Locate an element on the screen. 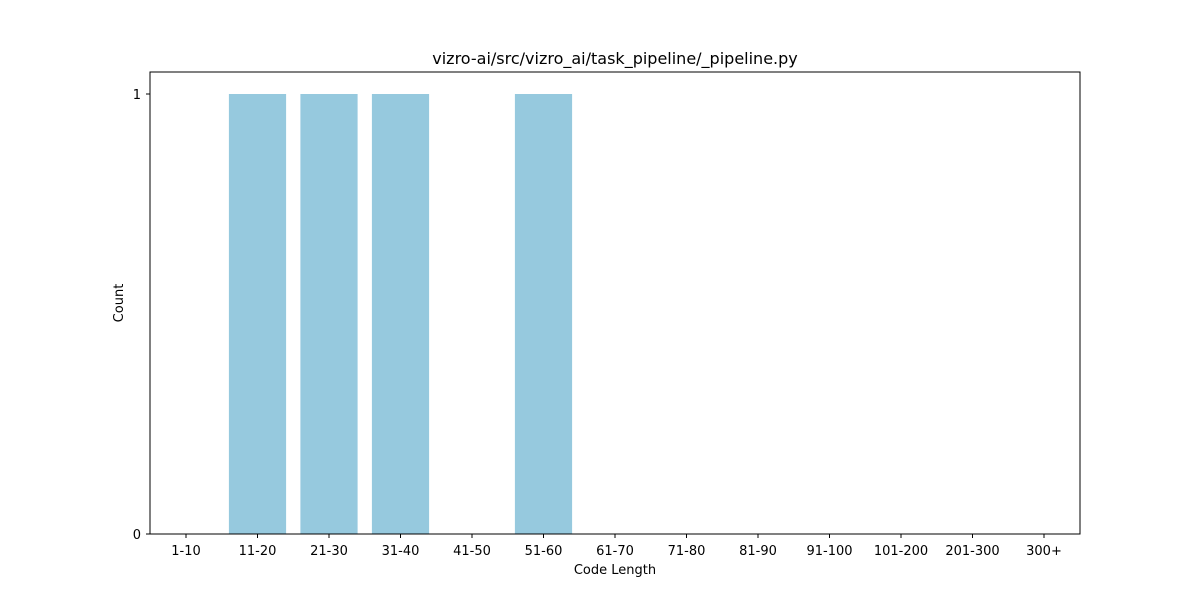  y-axis-label: Count is located at coordinates (119, 303).